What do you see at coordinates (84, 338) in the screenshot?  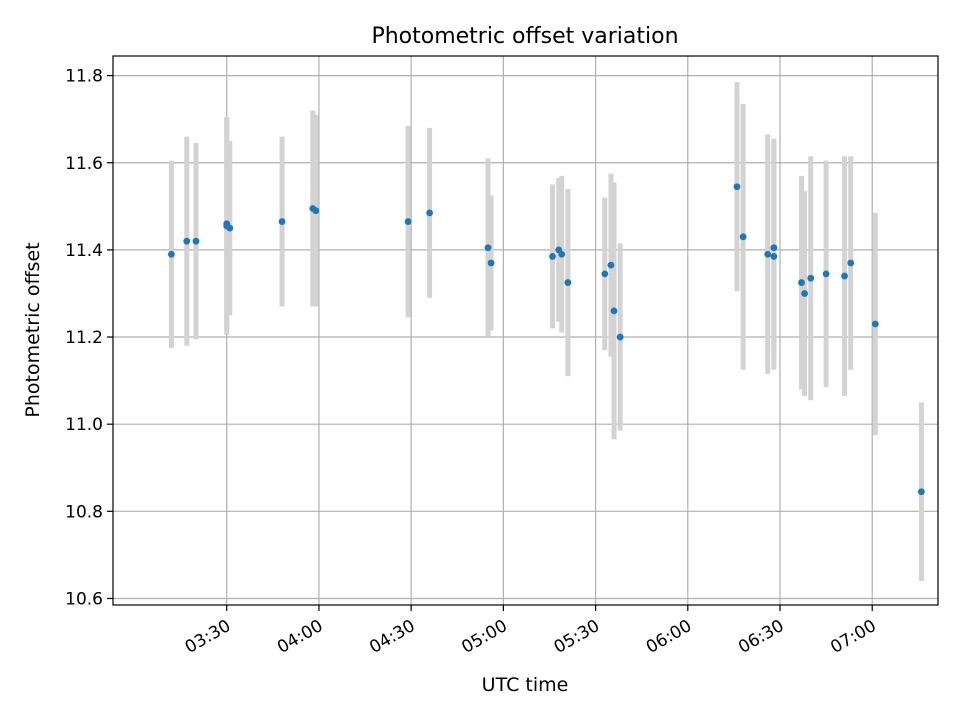 I see `y-tick-label: 11.2` at bounding box center [84, 338].